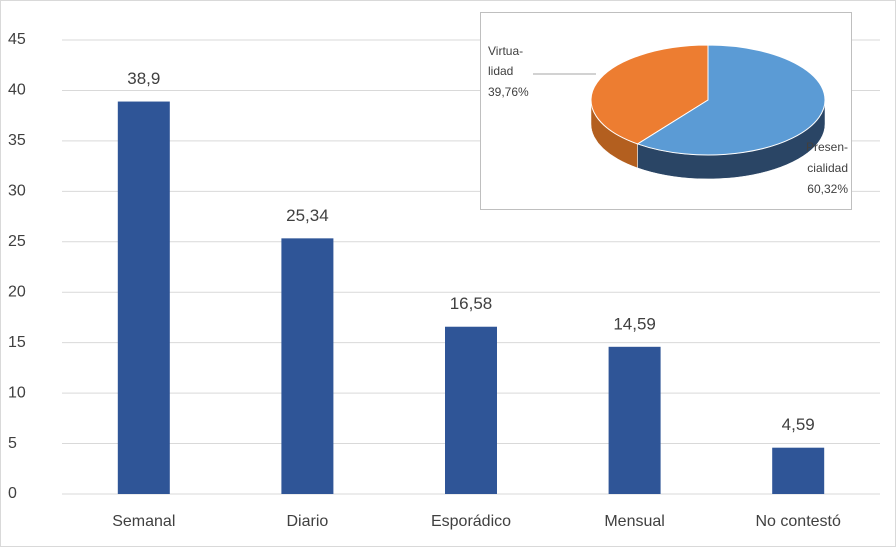 This screenshot has height=547, width=896. I want to click on x-tick-label: Semanal, so click(143, 521).